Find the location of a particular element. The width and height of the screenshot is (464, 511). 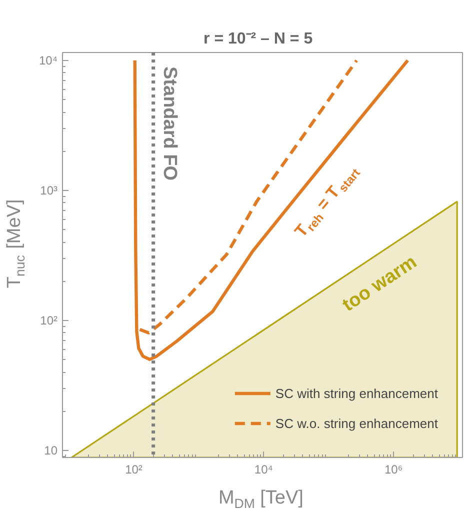

x-tick-label: 10⁶ is located at coordinates (393, 469).